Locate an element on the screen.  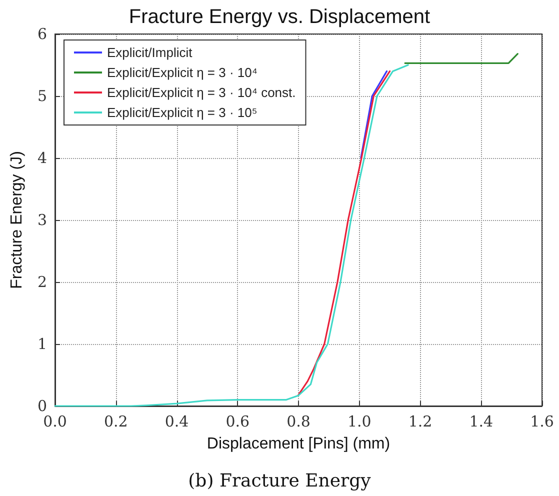
x-tick-label: 1.6 is located at coordinates (542, 421).